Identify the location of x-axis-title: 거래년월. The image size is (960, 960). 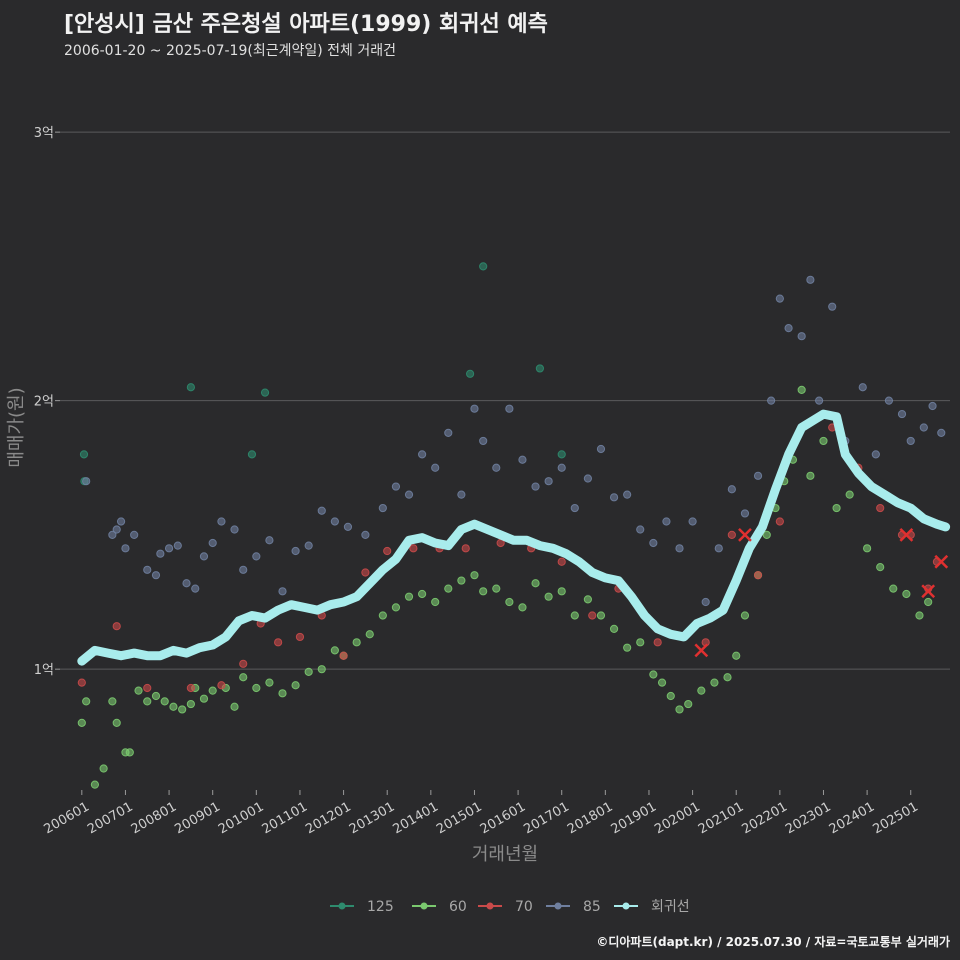
(505, 854).